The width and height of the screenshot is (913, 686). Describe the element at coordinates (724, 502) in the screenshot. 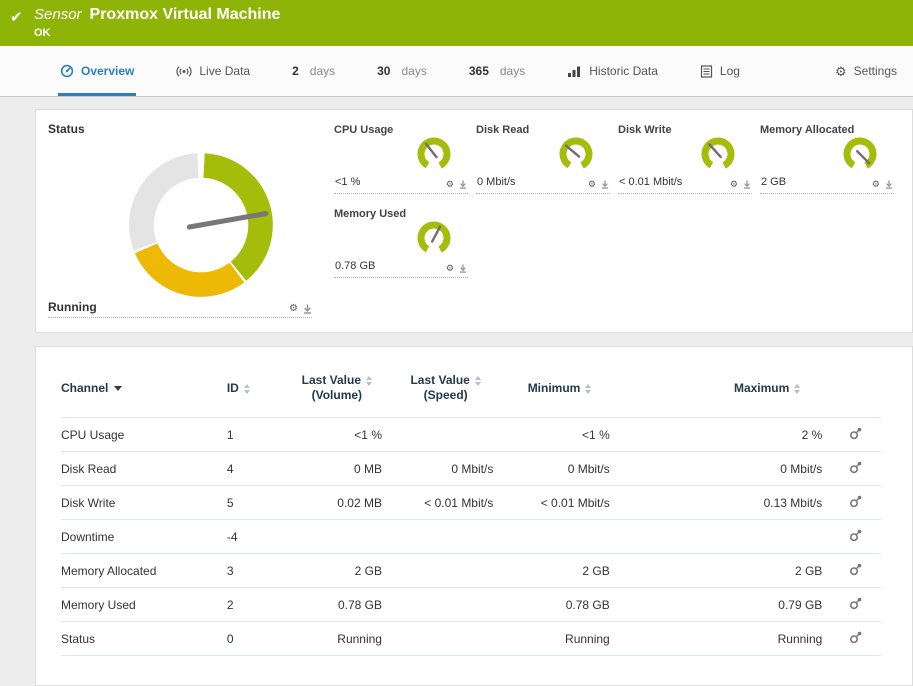

I see `maximum-value: 0.13 Mbit/s` at that location.